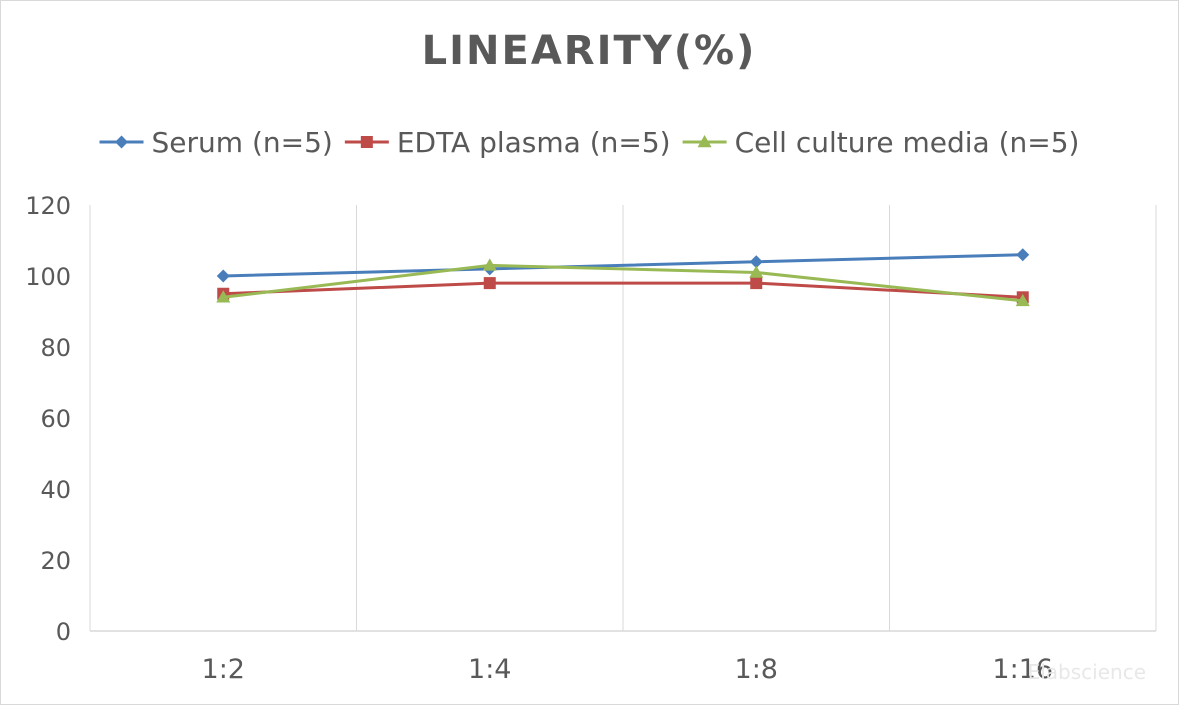  What do you see at coordinates (48, 206) in the screenshot?
I see `y-tick-label: 120` at bounding box center [48, 206].